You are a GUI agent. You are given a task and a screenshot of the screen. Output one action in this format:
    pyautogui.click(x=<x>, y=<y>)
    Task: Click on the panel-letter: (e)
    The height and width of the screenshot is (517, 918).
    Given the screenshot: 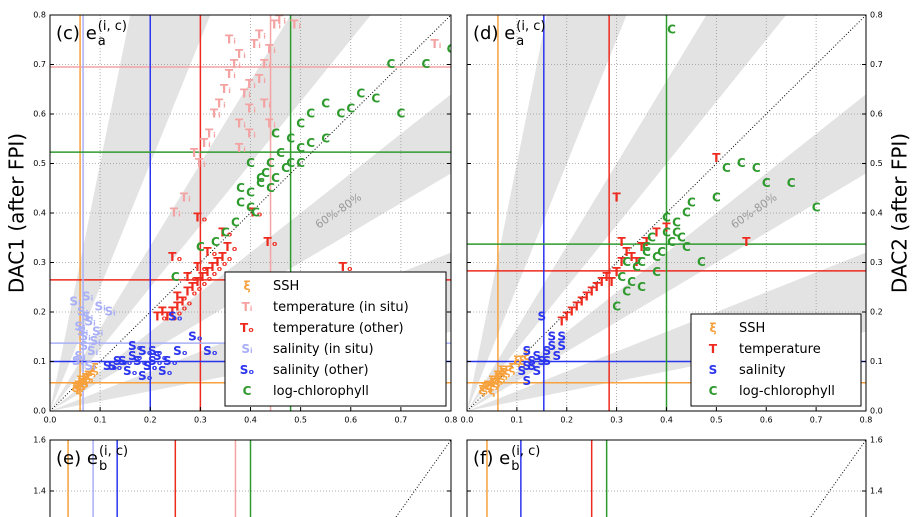 What is the action you would take?
    pyautogui.click(x=68, y=458)
    